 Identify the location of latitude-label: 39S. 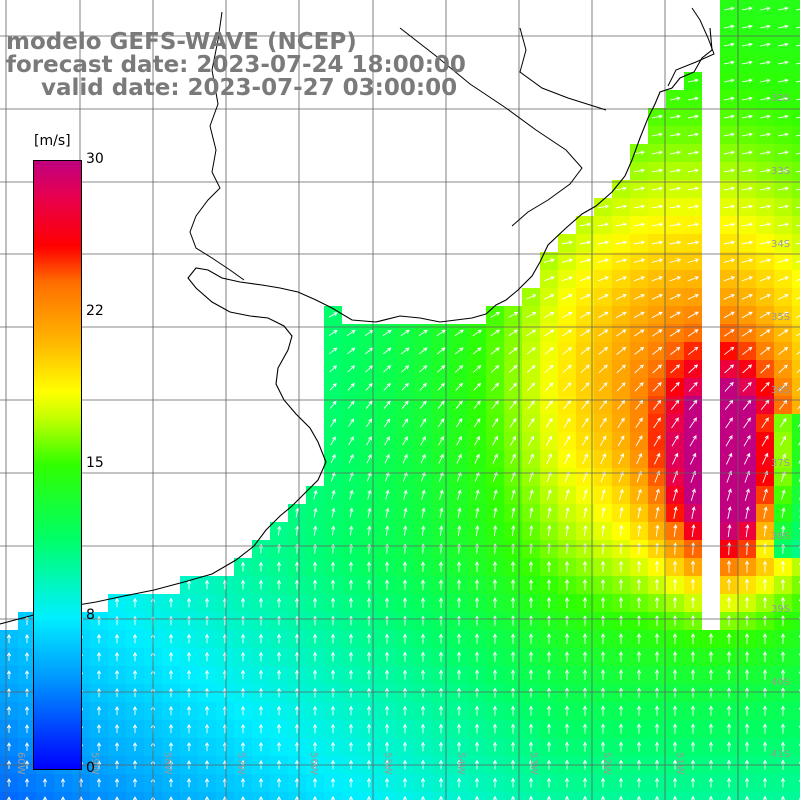
(780, 609).